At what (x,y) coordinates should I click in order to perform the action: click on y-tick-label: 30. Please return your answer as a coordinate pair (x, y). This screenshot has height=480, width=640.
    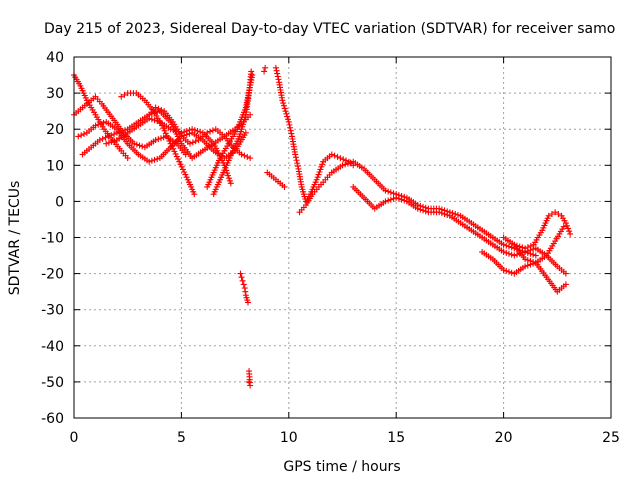
    Looking at the image, I should click on (55, 94).